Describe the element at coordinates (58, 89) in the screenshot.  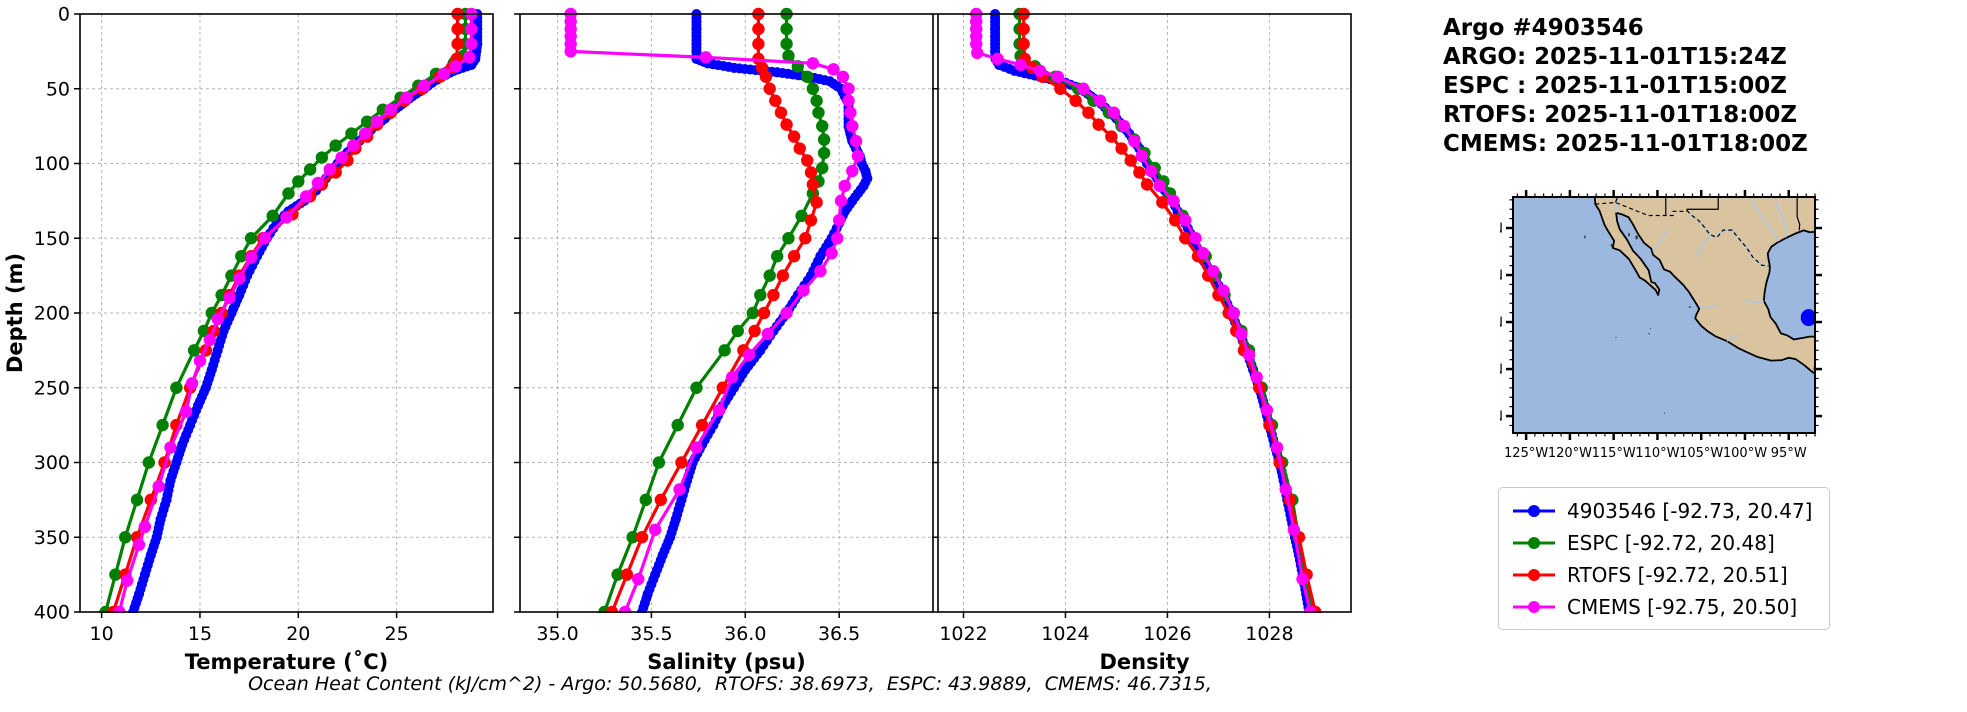
I see `svg-text: 50` at that location.